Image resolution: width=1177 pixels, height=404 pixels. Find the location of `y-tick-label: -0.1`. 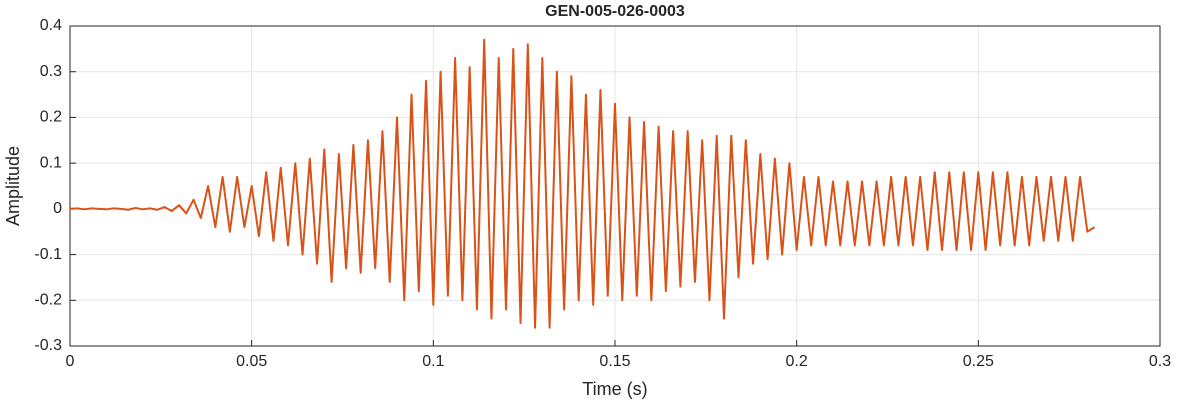

y-tick-label: -0.1 is located at coordinates (48, 254).